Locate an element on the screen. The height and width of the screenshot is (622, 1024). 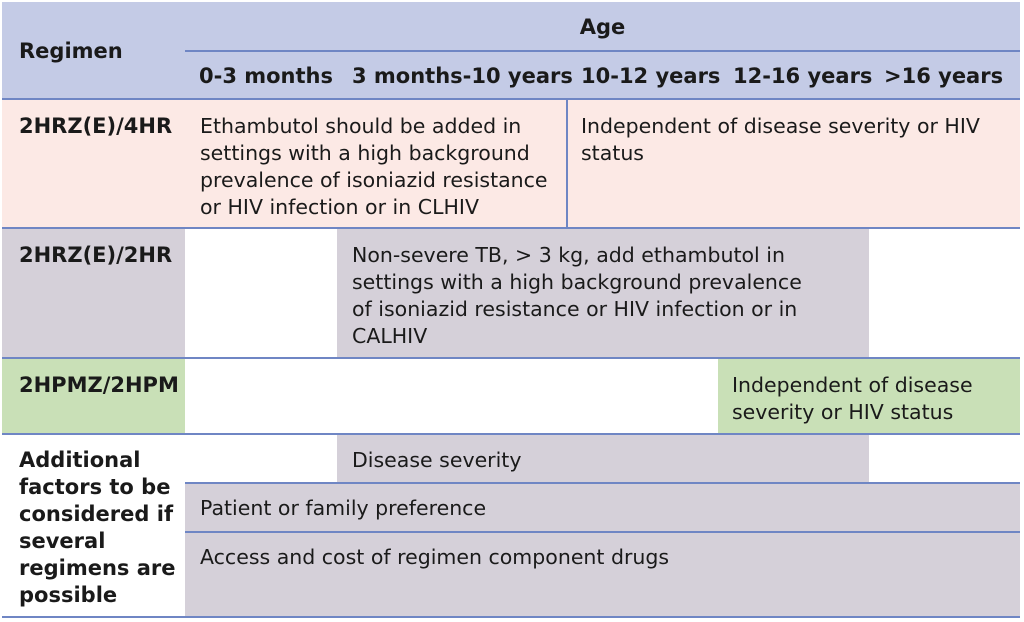
age-col-10-12y: 10-12 years is located at coordinates (651, 76).